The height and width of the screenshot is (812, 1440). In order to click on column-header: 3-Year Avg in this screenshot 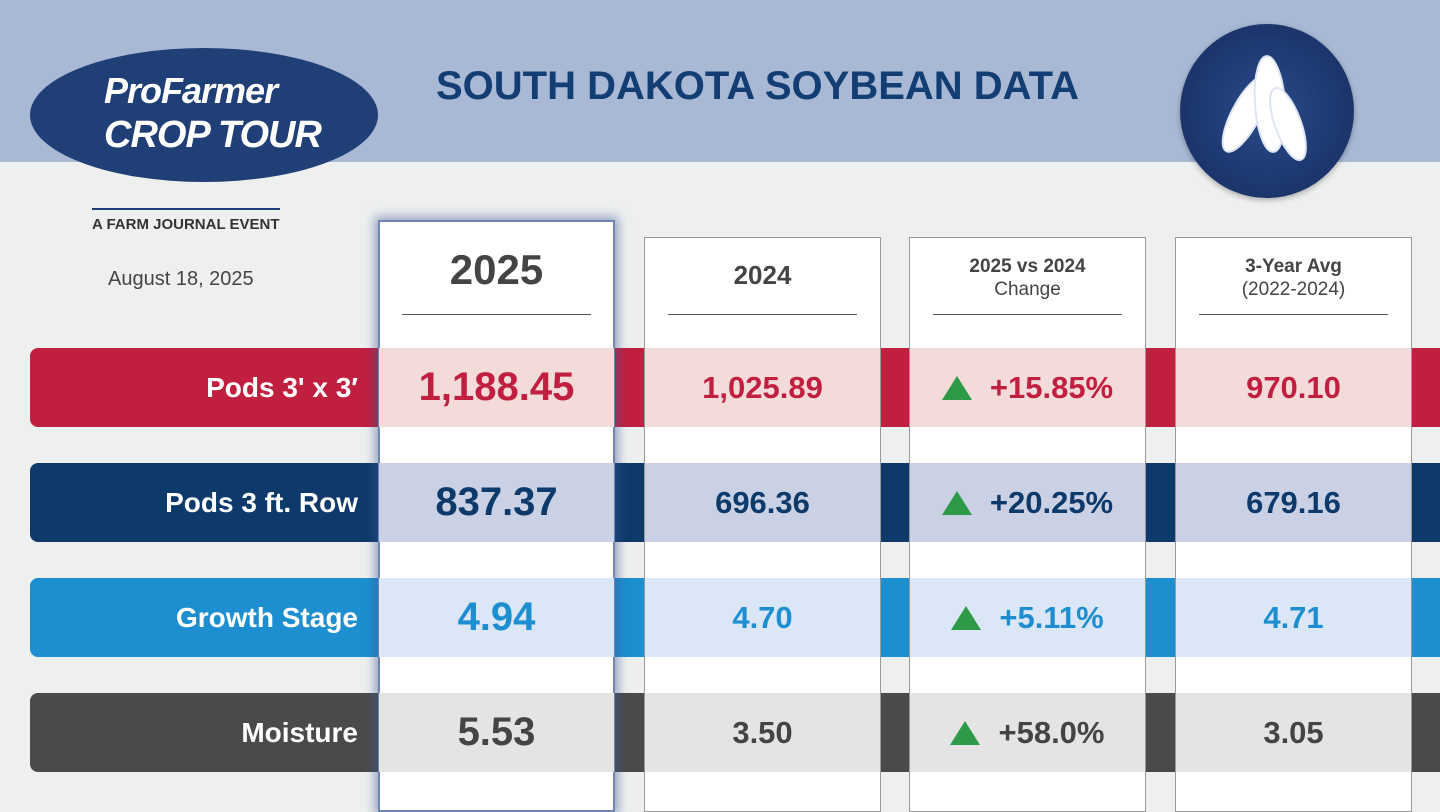, I will do `click(1293, 266)`.